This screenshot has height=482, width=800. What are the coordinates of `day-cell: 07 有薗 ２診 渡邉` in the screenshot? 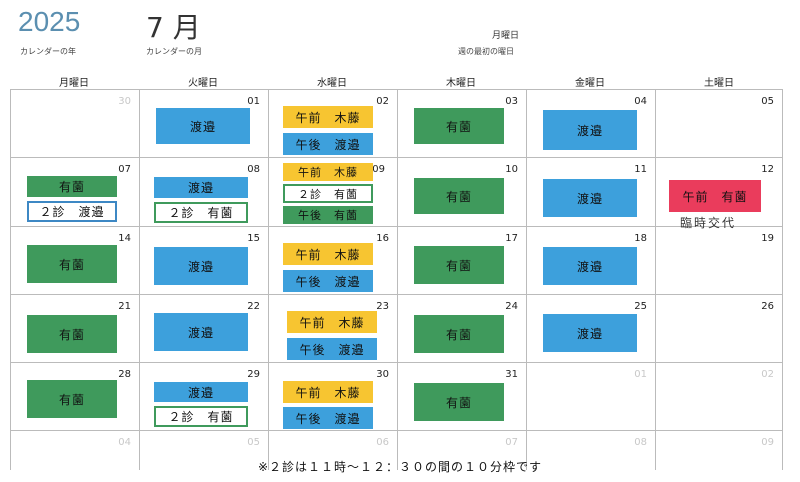 It's located at (75, 192).